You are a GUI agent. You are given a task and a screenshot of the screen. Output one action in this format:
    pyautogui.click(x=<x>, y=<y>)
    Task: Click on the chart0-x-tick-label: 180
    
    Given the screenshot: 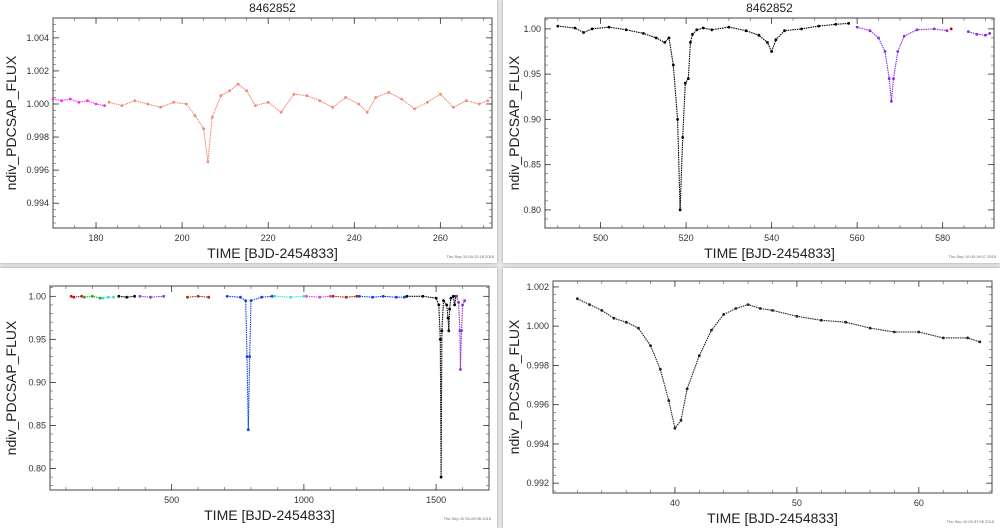 What is the action you would take?
    pyautogui.click(x=96, y=238)
    